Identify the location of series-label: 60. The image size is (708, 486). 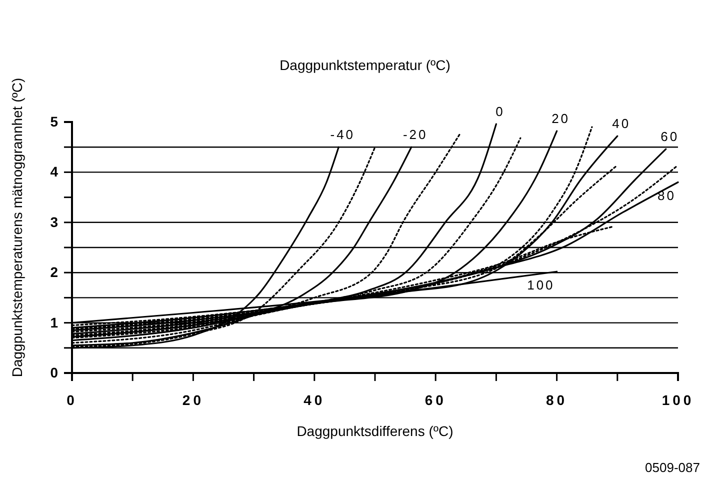
(670, 136).